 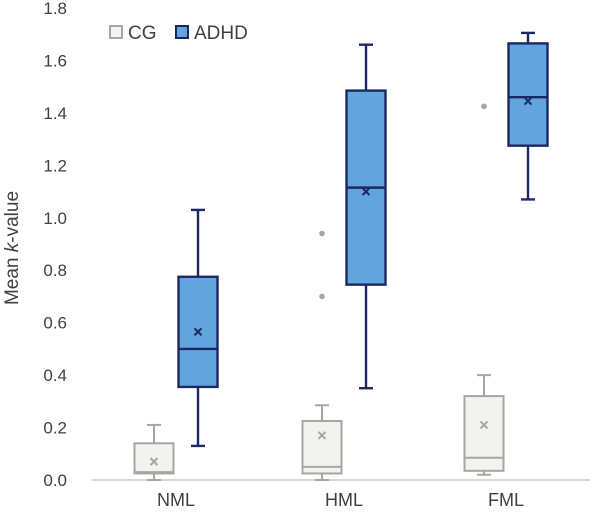 What do you see at coordinates (55, 270) in the screenshot?
I see `y-tick-label: 0.8` at bounding box center [55, 270].